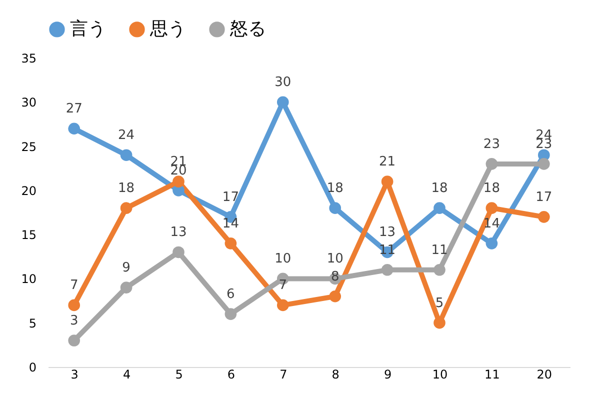 The image size is (612, 405). What do you see at coordinates (544, 375) in the screenshot?
I see `x-tick-label: 20` at bounding box center [544, 375].